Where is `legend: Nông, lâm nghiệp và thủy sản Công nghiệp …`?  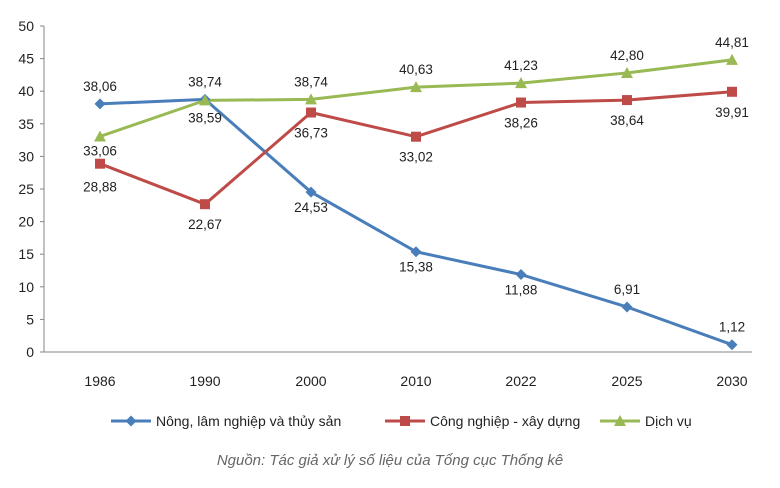 legend: Nông, lâm nghiệp và thủy sản Công nghiệp … is located at coordinates (401, 421).